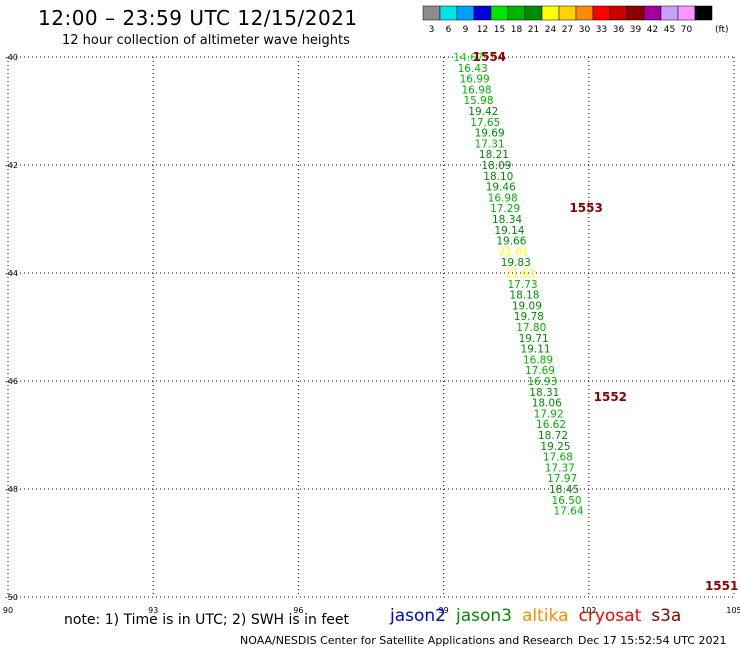 The height and width of the screenshot is (650, 740). Describe the element at coordinates (533, 30) in the screenshot. I see `colorbar-tick-label: 21` at that location.